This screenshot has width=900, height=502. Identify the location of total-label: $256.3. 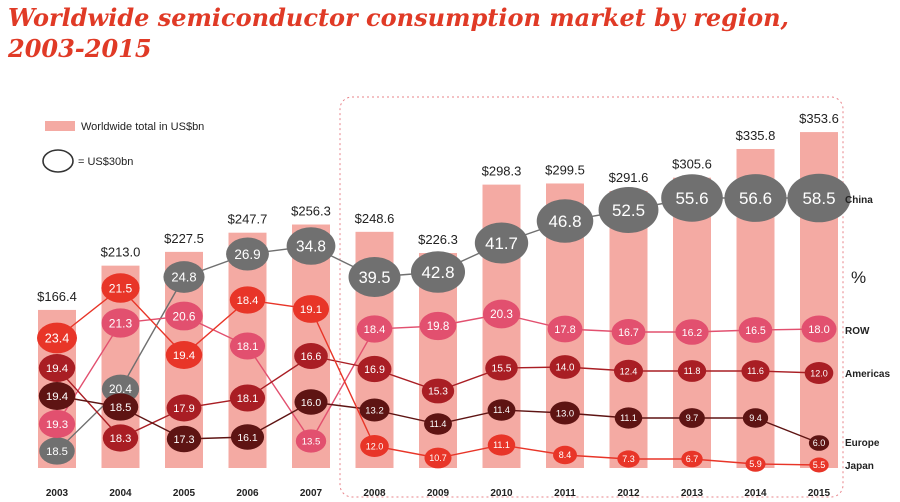
(311, 211).